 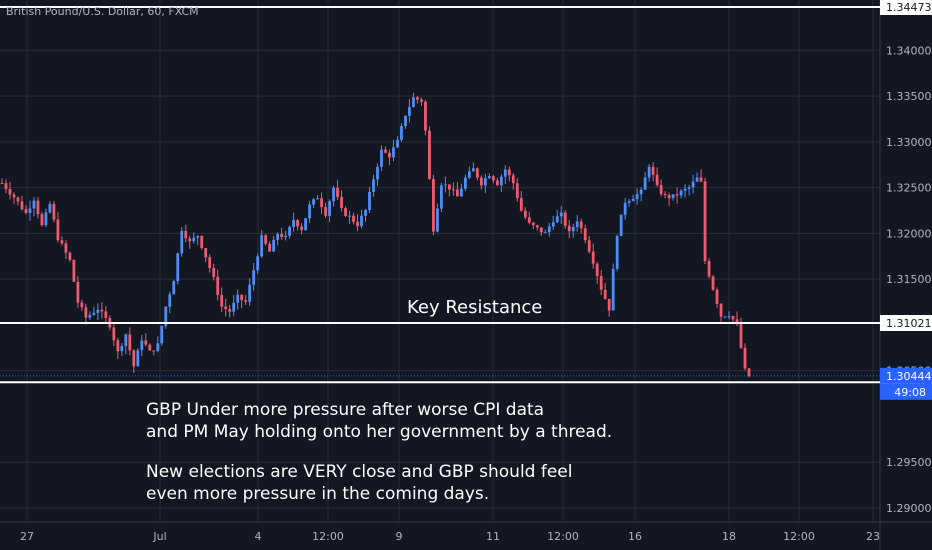 What do you see at coordinates (909, 508) in the screenshot?
I see `y-tick-label: 1.29000` at bounding box center [909, 508].